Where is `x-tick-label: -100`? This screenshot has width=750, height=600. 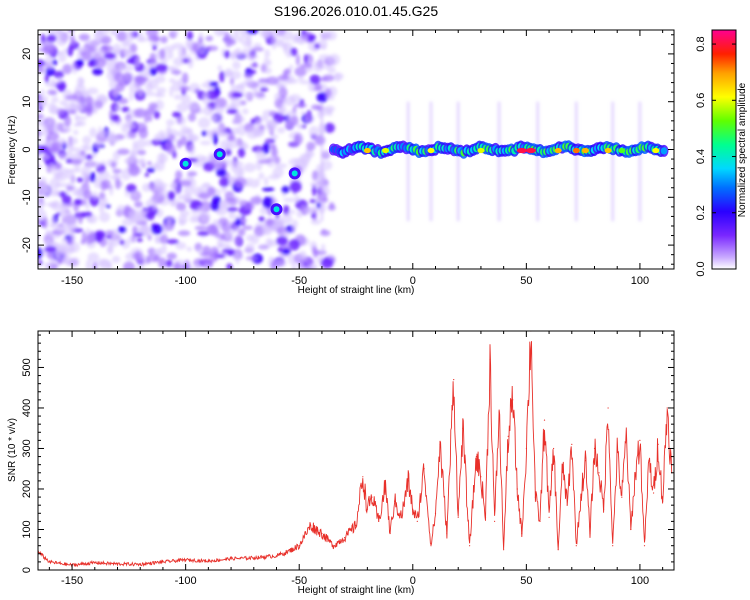
x-tick-label: -100 is located at coordinates (186, 581).